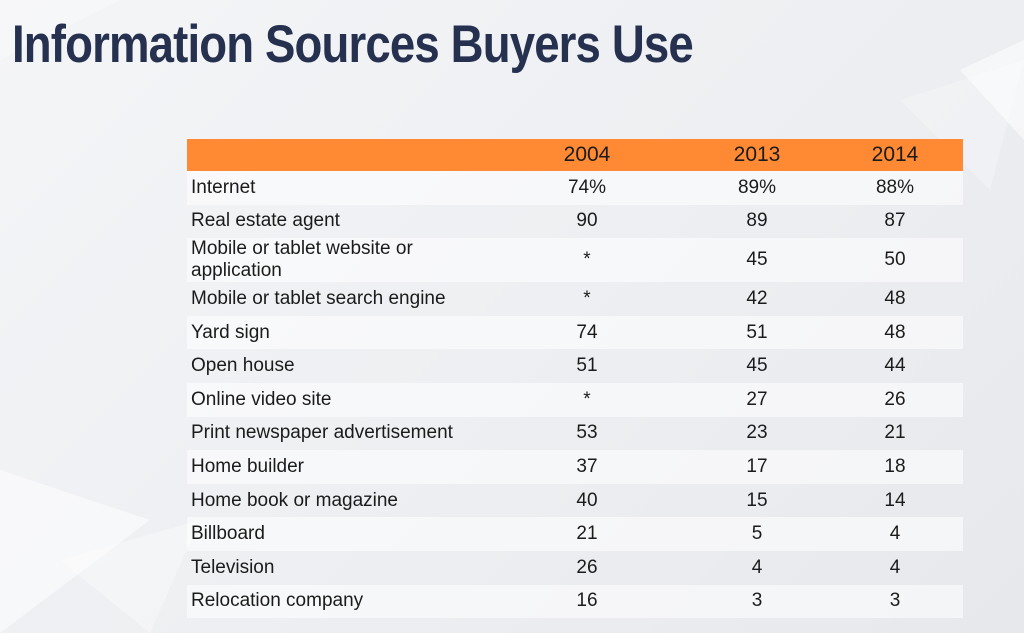 Image resolution: width=1024 pixels, height=633 pixels. Describe the element at coordinates (895, 467) in the screenshot. I see `cell-2014: 18` at that location.